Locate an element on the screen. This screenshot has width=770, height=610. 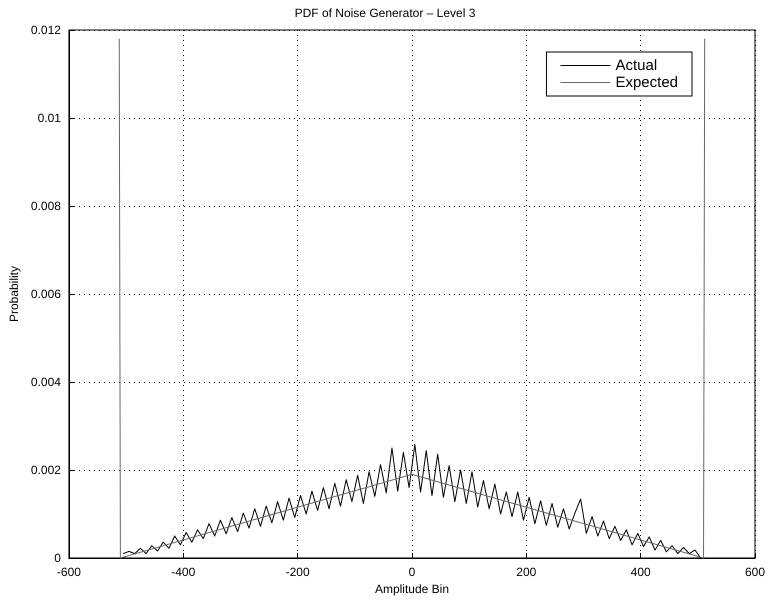
y-tick-label: 0 is located at coordinates (58, 558).